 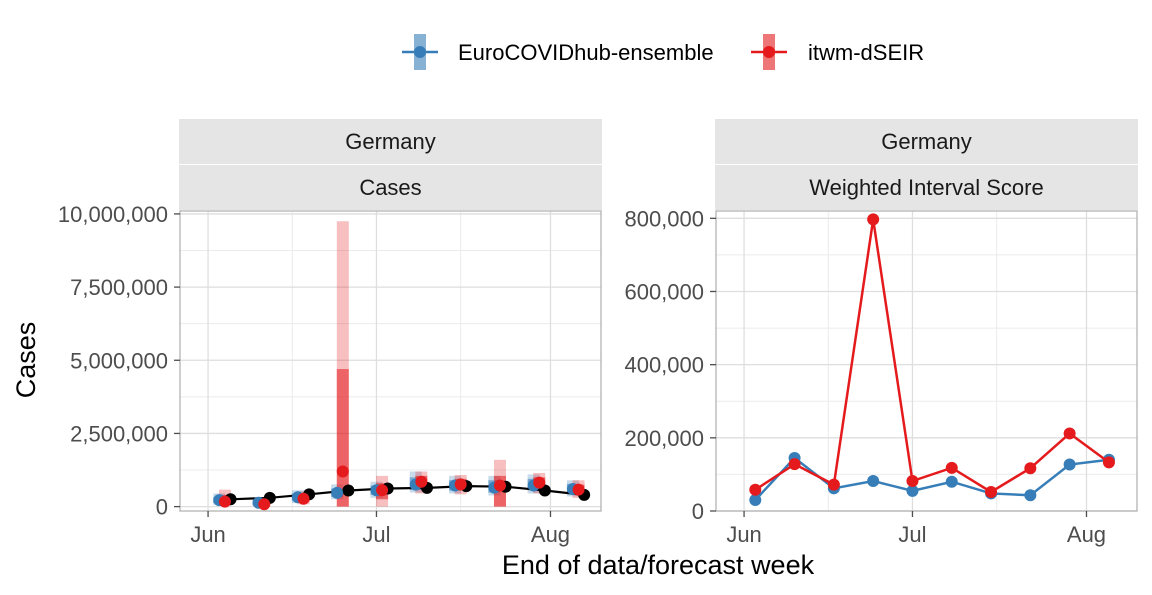 I want to click on legend-item-ensemble: EuroCOVIDhub-ensemble, so click(x=558, y=52).